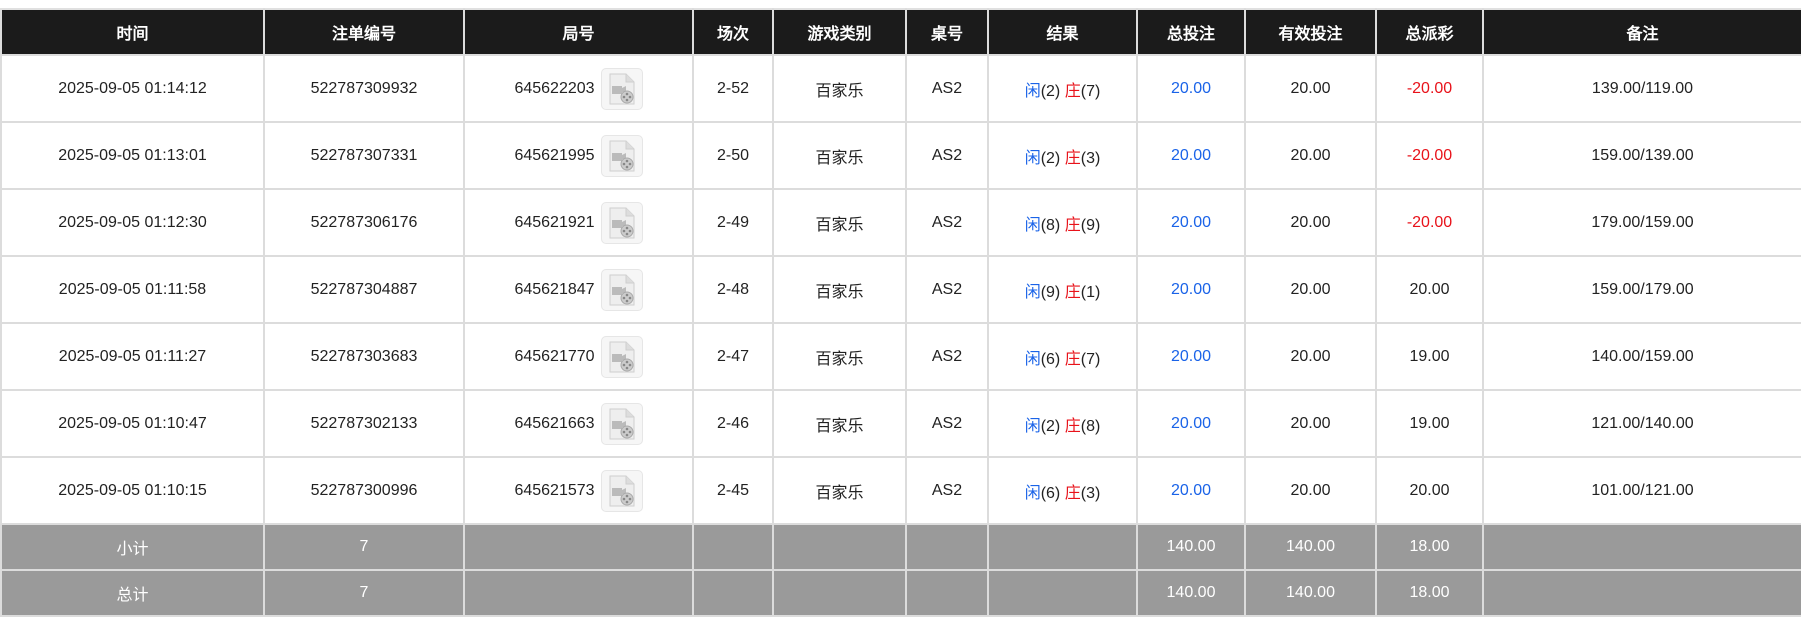 Image resolution: width=1801 pixels, height=617 pixels. What do you see at coordinates (132, 490) in the screenshot?
I see `cell-time: 2025-09-05 01:10:15` at bounding box center [132, 490].